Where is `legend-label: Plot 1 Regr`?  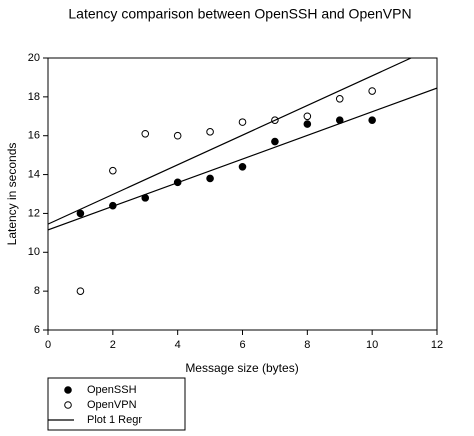 legend-label: Plot 1 Regr is located at coordinates (114, 420).